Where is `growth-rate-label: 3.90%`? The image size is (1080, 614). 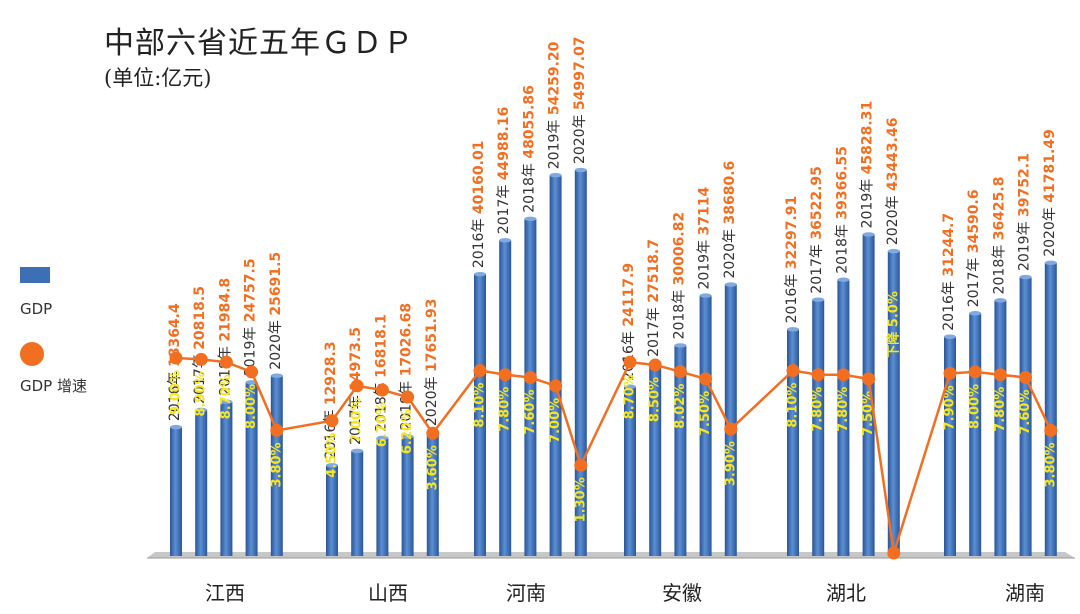
growth-rate-label: 3.90% is located at coordinates (730, 463).